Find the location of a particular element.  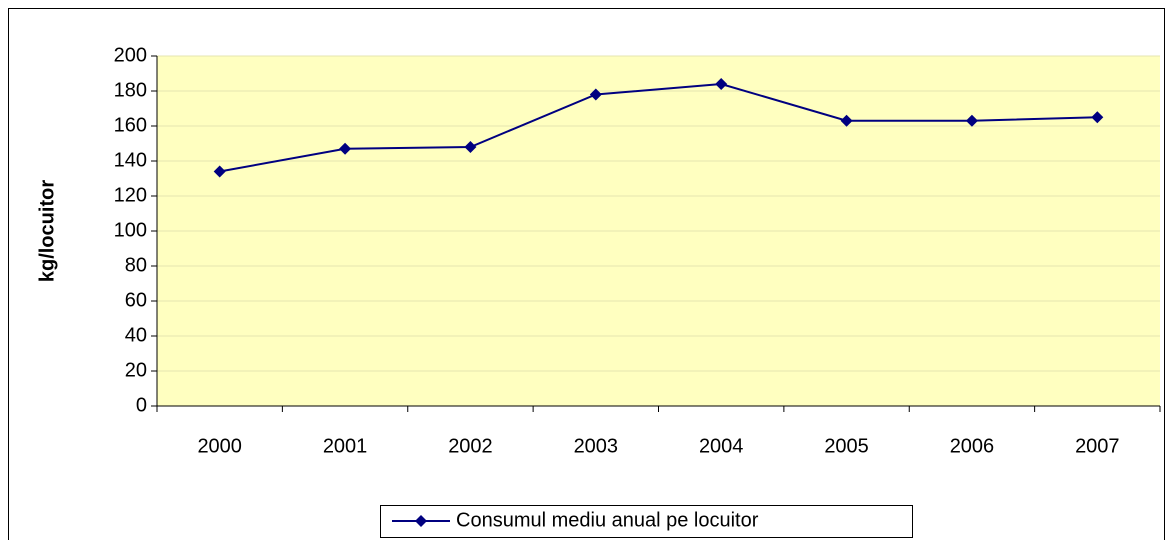

x-tick-label: 2002 is located at coordinates (470, 446).